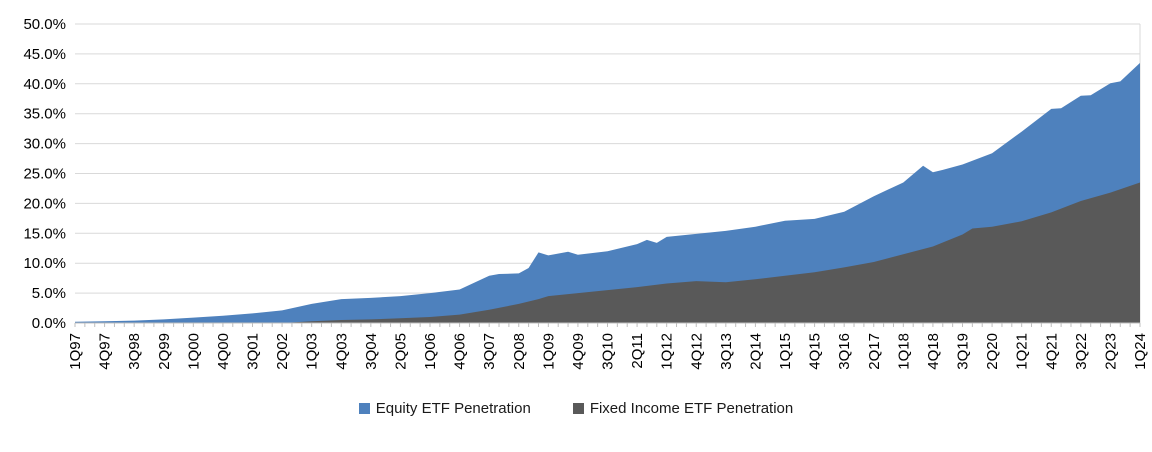 This screenshot has width=1152, height=452. What do you see at coordinates (282, 351) in the screenshot?
I see `x-tick-label: 2Q02` at bounding box center [282, 351].